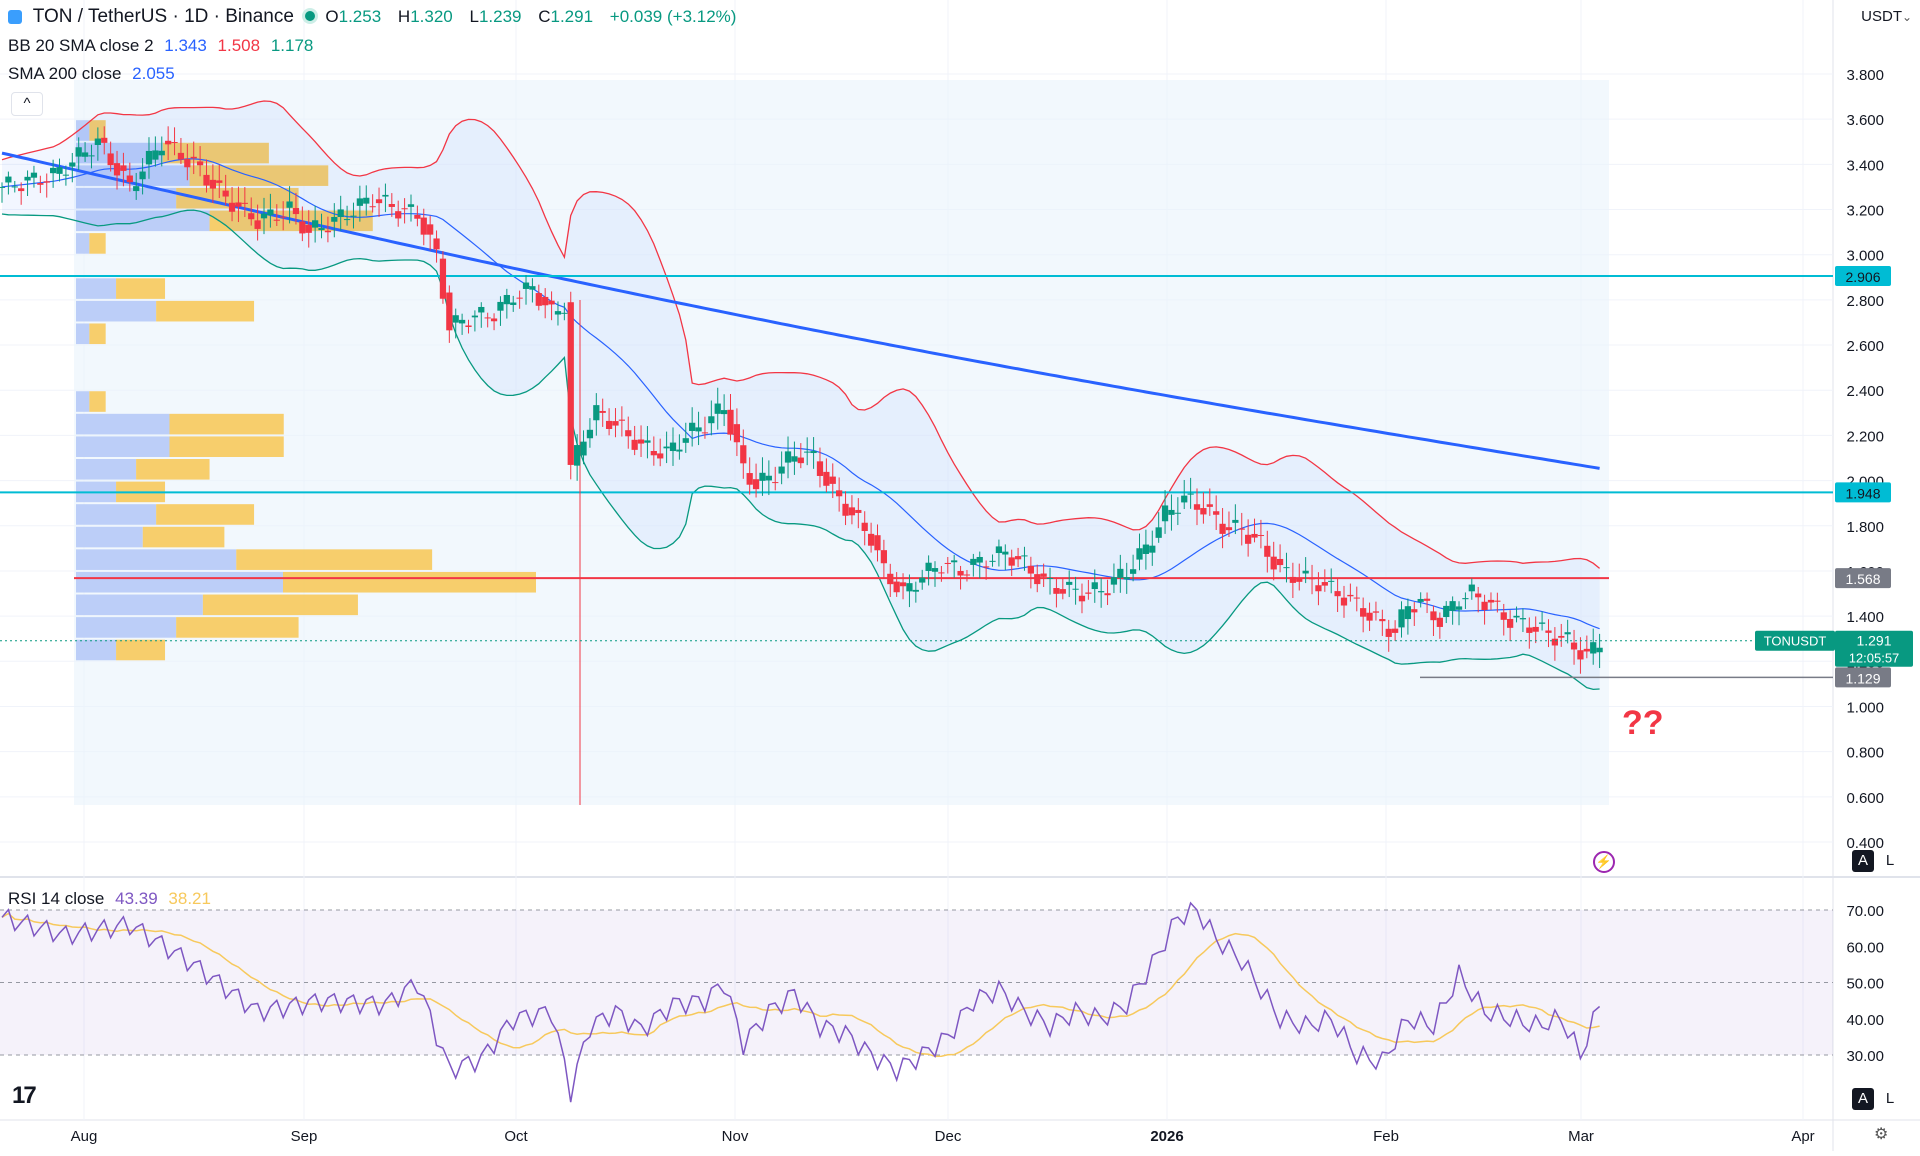  Describe the element at coordinates (163, 16) in the screenshot. I see `symbol-title: TON / TetherUS · 1D · Binance` at that location.